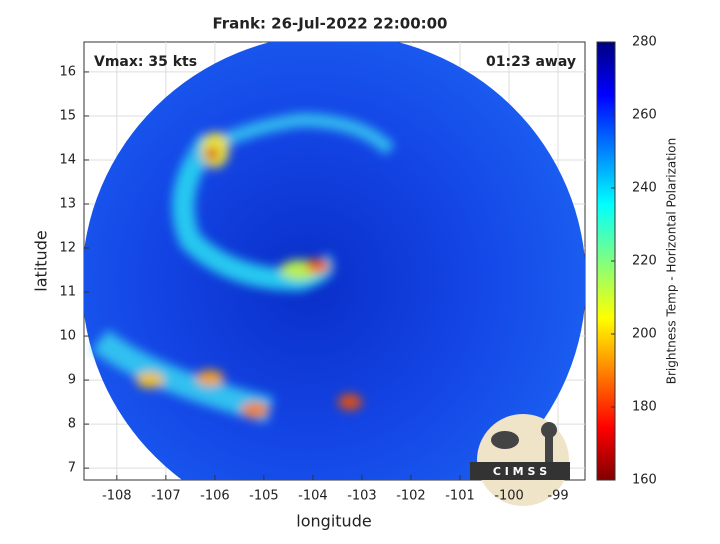 The width and height of the screenshot is (720, 544). What do you see at coordinates (644, 480) in the screenshot?
I see `colorbar-tick-label: 160` at bounding box center [644, 480].